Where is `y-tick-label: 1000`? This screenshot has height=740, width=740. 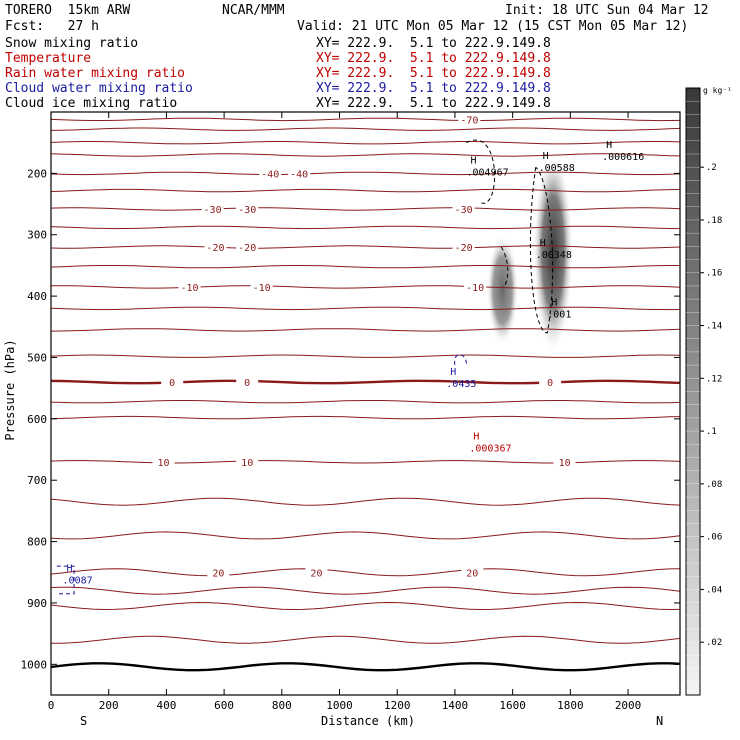 y-tick-label: 1000 is located at coordinates (34, 664).